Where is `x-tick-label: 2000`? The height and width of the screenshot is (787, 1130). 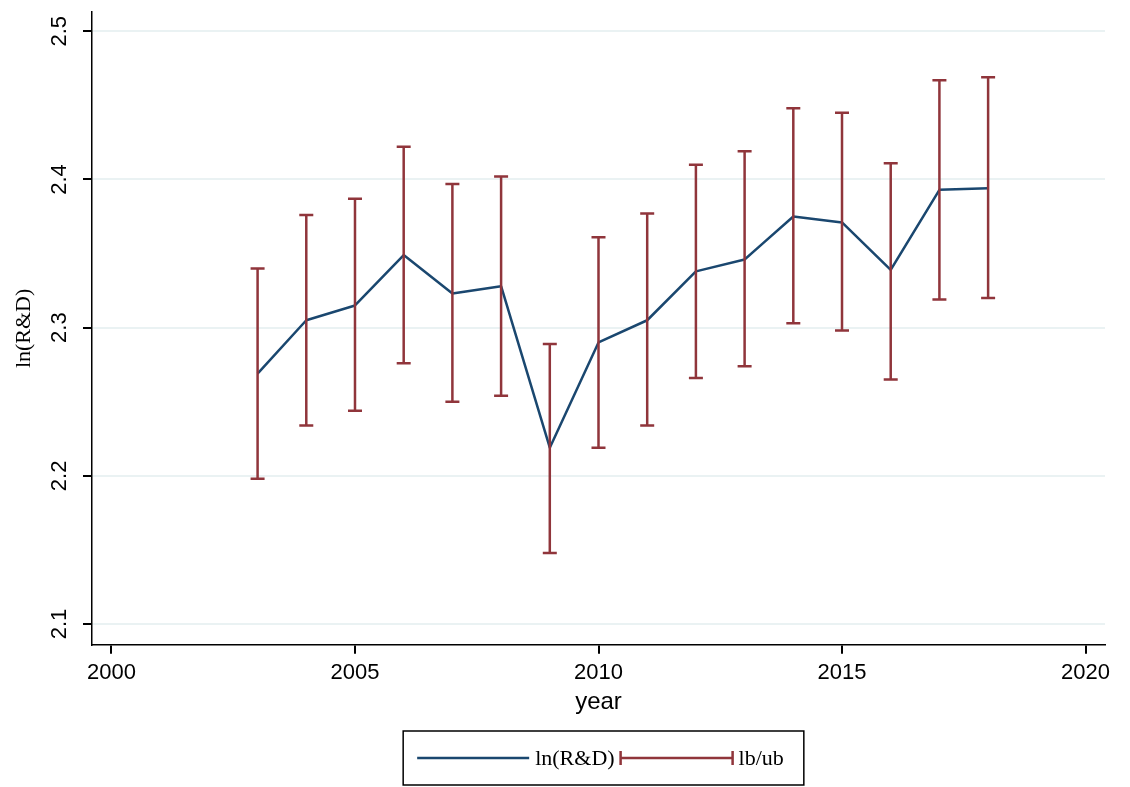 x-tick-label: 2000 is located at coordinates (111, 672).